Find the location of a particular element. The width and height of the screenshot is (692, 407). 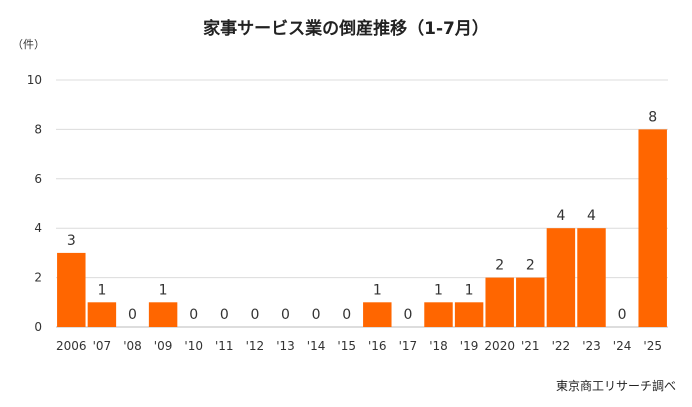

y-tick-label: 0 is located at coordinates (38, 327).